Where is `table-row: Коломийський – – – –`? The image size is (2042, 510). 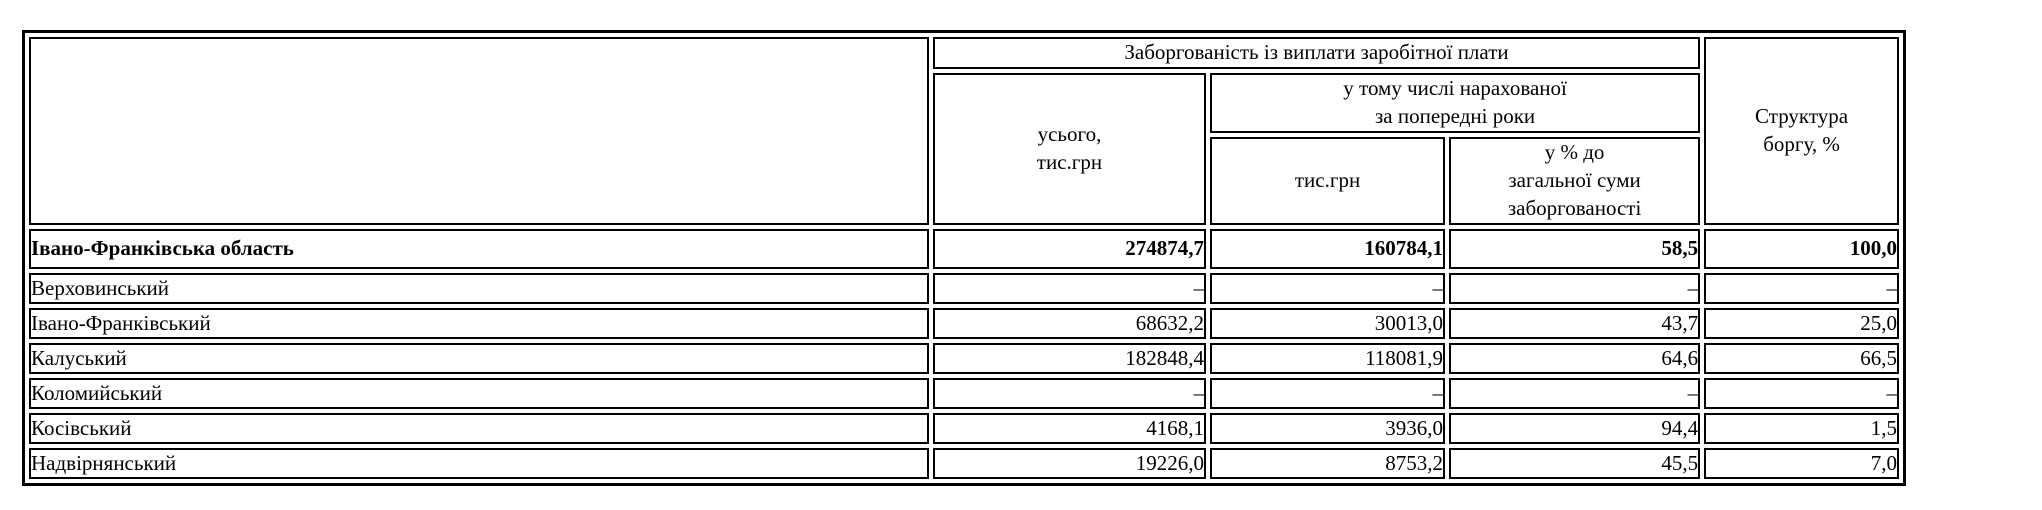
table-row: Коломийський – – – – is located at coordinates (964, 393).